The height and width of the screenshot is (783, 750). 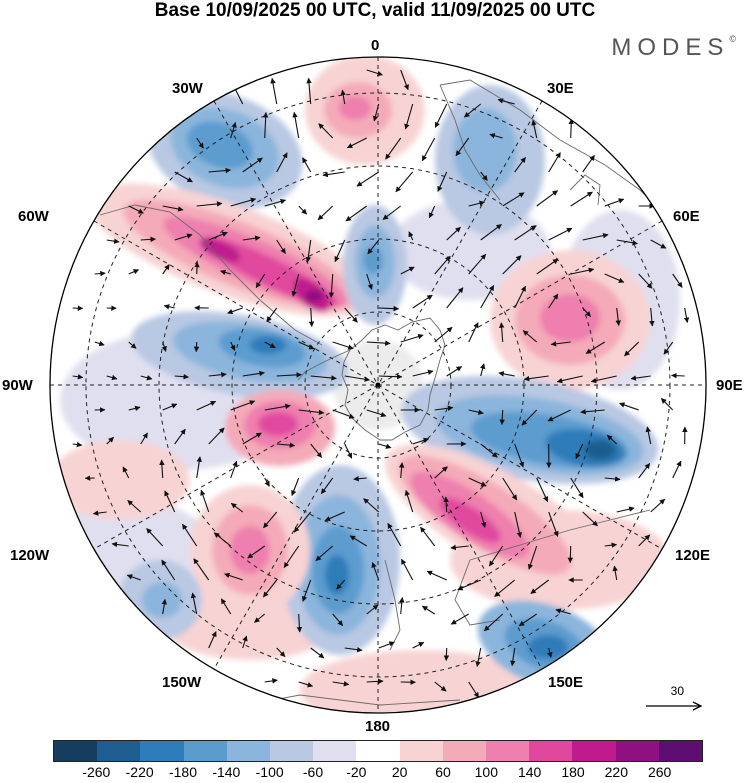 What do you see at coordinates (399, 772) in the screenshot?
I see `colorbar-tick-label: 20` at bounding box center [399, 772].